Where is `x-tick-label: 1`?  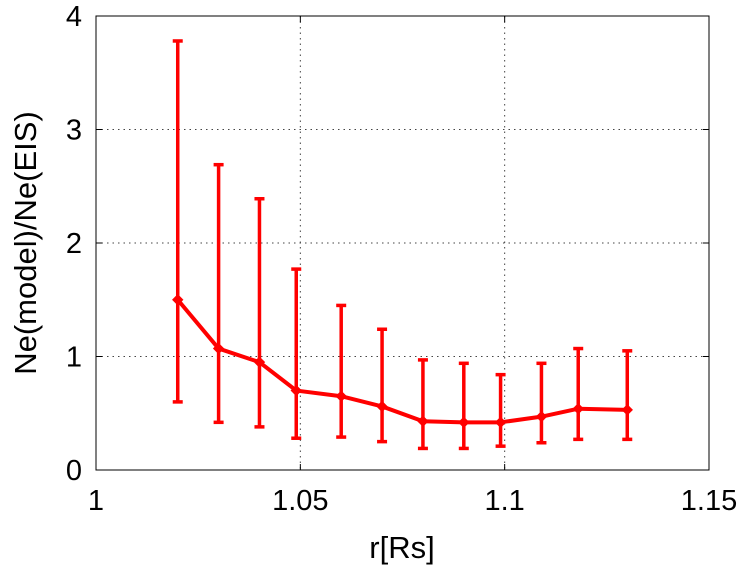 x-tick-label: 1 is located at coordinates (96, 501).